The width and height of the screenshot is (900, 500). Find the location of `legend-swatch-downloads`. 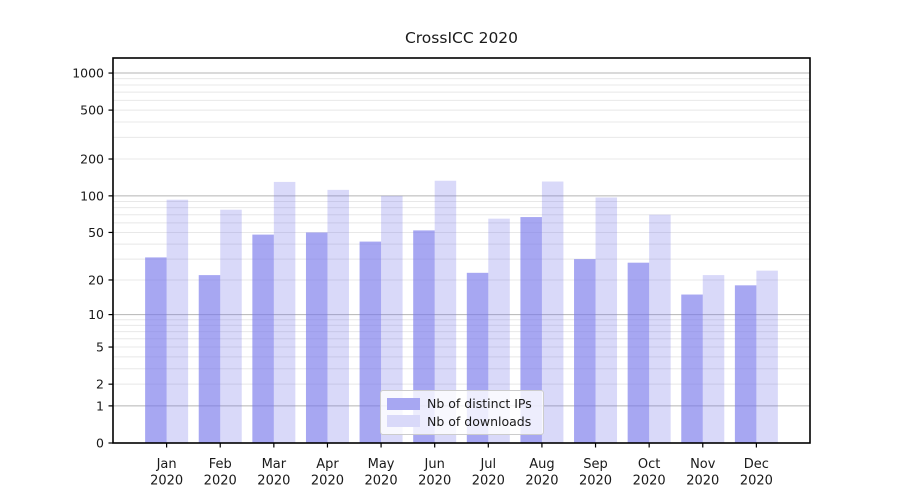

legend-swatch-downloads is located at coordinates (403, 421).